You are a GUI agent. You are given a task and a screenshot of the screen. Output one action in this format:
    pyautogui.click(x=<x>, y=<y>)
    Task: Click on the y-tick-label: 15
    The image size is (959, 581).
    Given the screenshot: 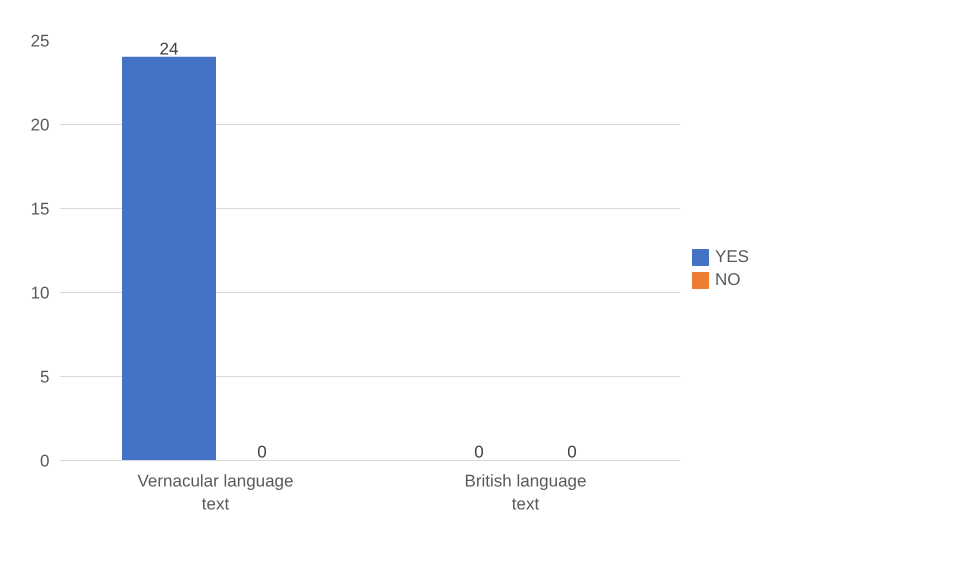 What is the action you would take?
    pyautogui.click(x=40, y=209)
    